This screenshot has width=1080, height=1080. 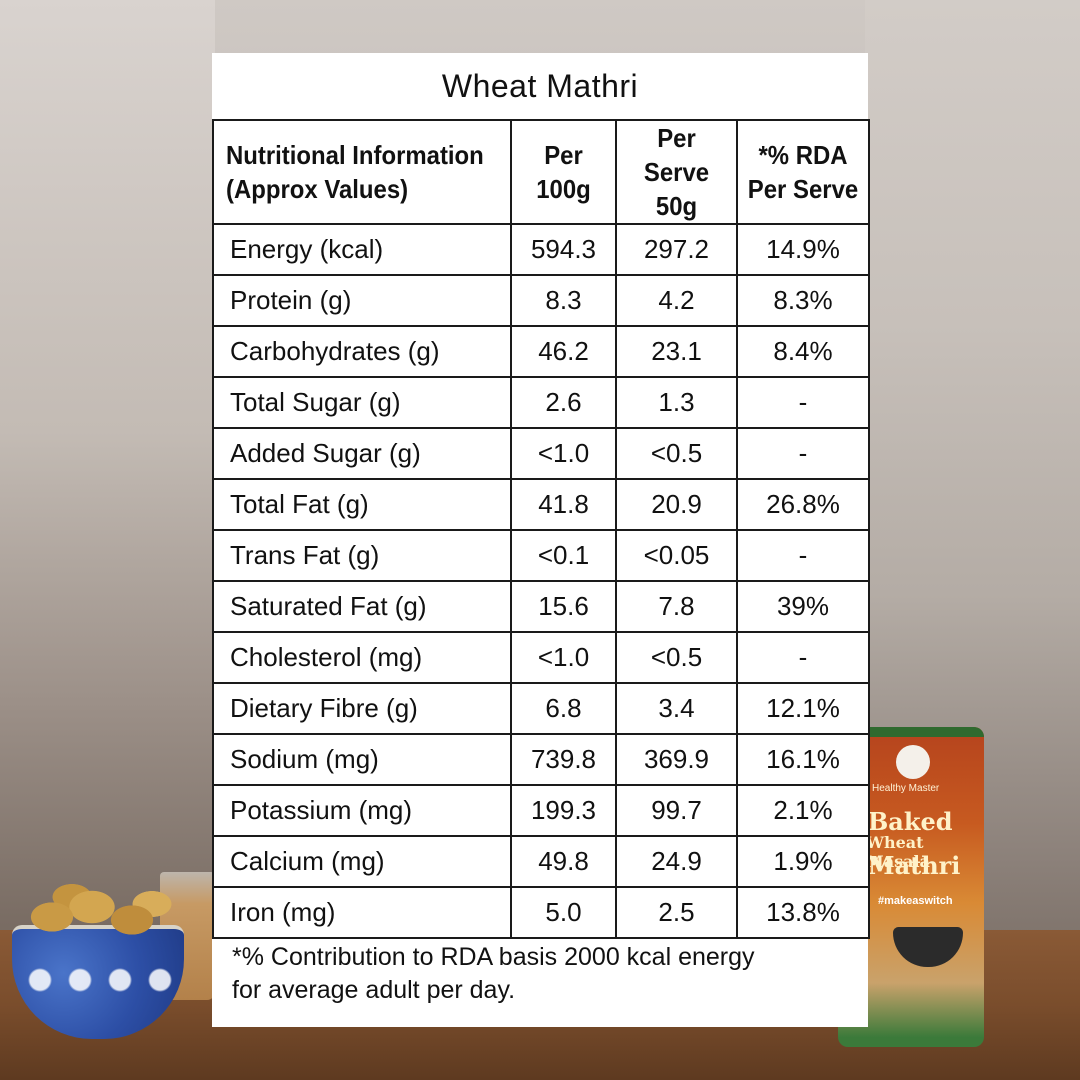 I want to click on per-serve-value: 20.9, so click(x=676, y=504).